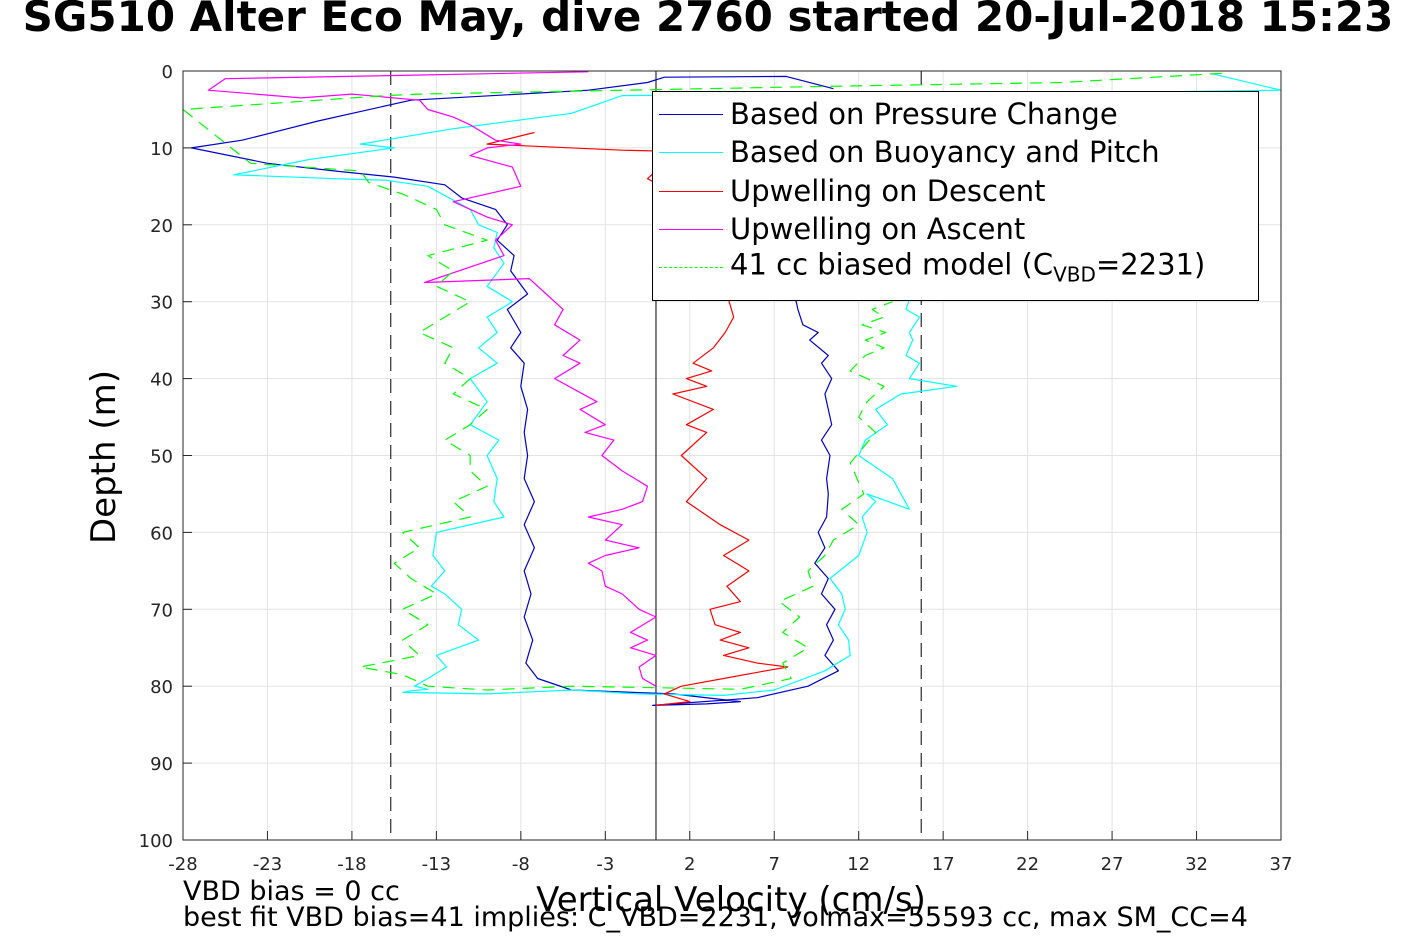 Image resolution: width=1417 pixels, height=945 pixels. What do you see at coordinates (161, 610) in the screenshot?
I see `y-tick-label: 70` at bounding box center [161, 610].